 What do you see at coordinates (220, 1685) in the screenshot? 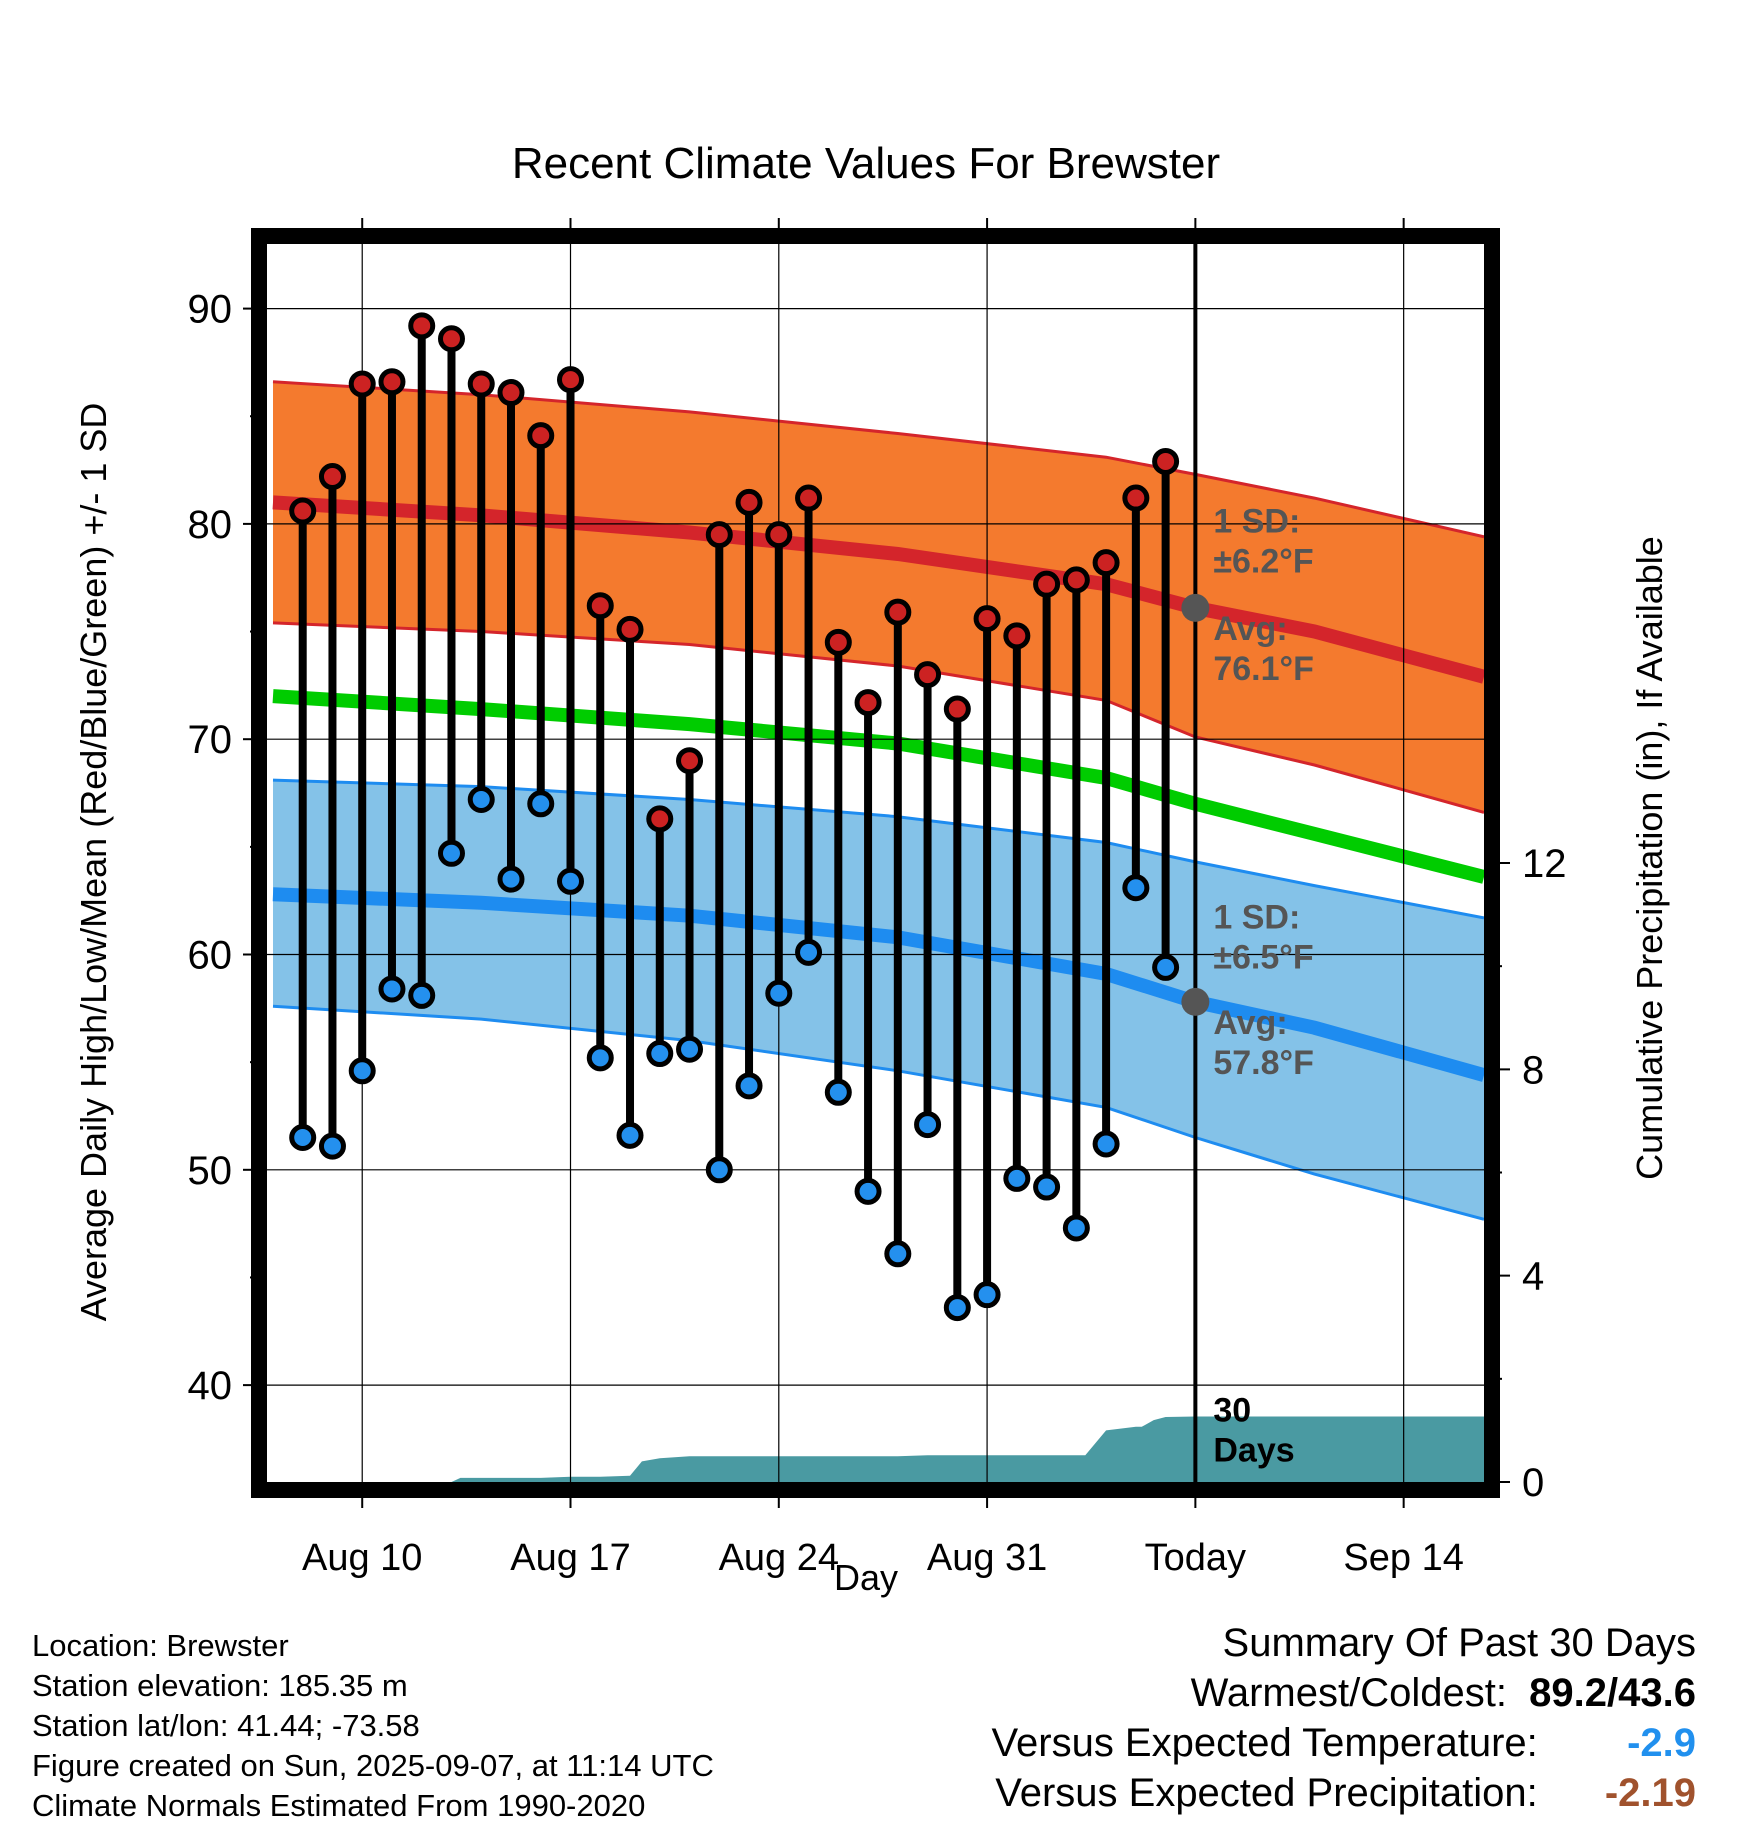
I see `elevation-text: Station elevation: 185.35 m` at bounding box center [220, 1685].